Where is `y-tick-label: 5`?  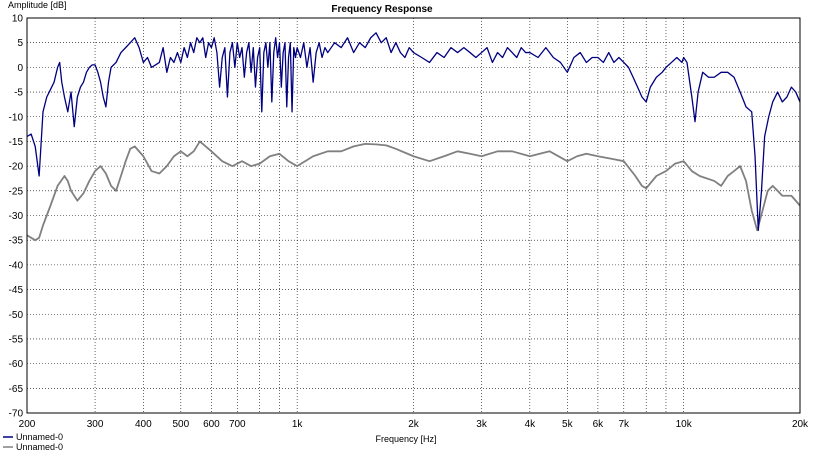 y-tick-label: 5 is located at coordinates (20, 43).